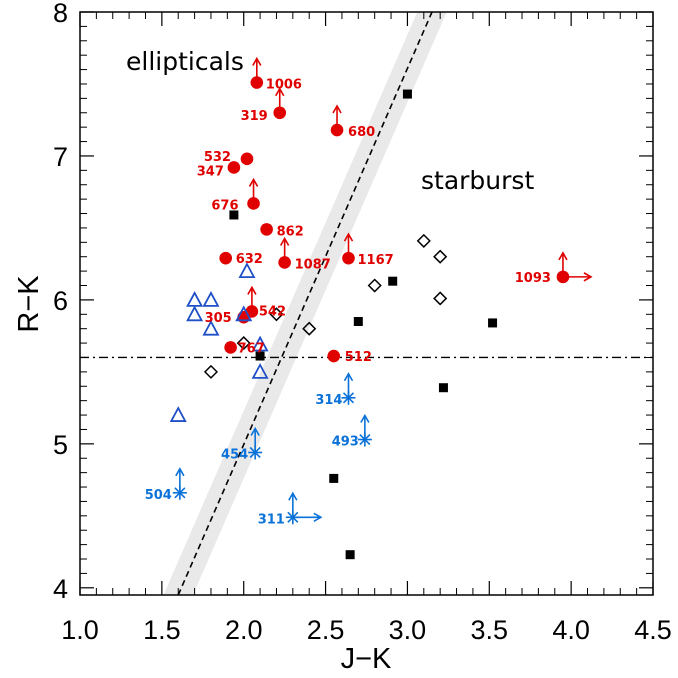 The image size is (678, 678). What do you see at coordinates (345, 442) in the screenshot?
I see `point-label: 493` at bounding box center [345, 442].